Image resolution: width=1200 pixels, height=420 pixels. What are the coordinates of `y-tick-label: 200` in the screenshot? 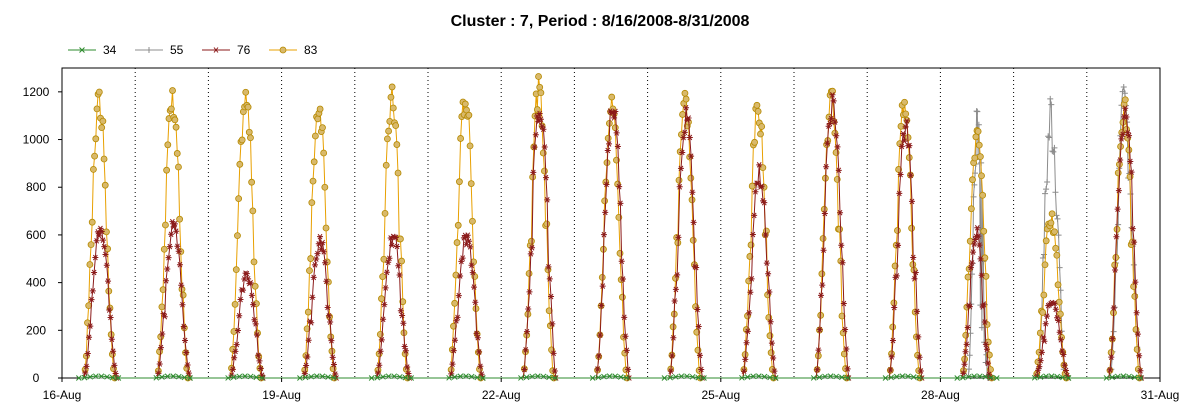 It's located at (36, 330).